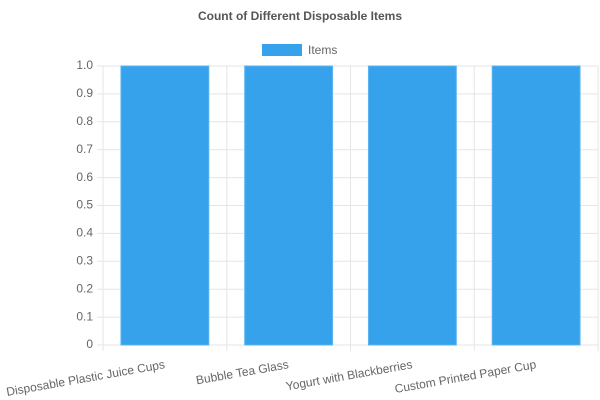 This screenshot has height=400, width=600. Describe the element at coordinates (84, 121) in the screenshot. I see `y-tick-label: 0.8` at that location.